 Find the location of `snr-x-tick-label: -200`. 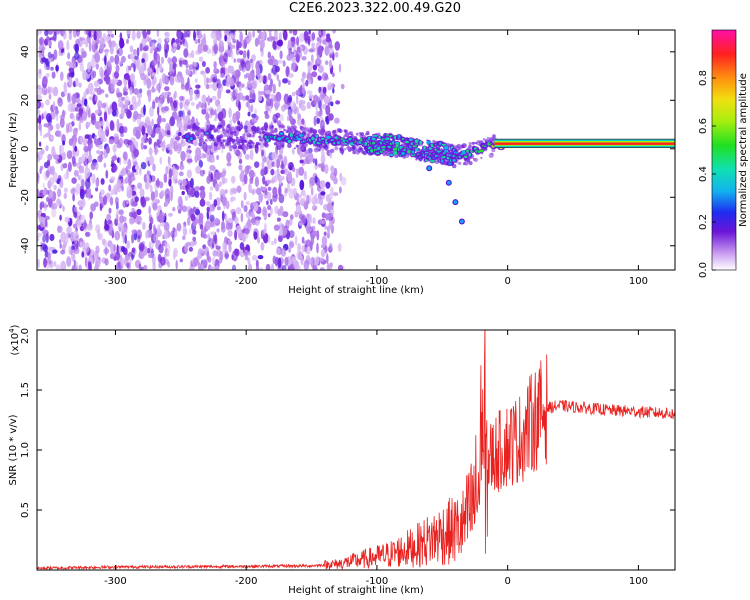

snr-x-tick-label: -200 is located at coordinates (246, 581).